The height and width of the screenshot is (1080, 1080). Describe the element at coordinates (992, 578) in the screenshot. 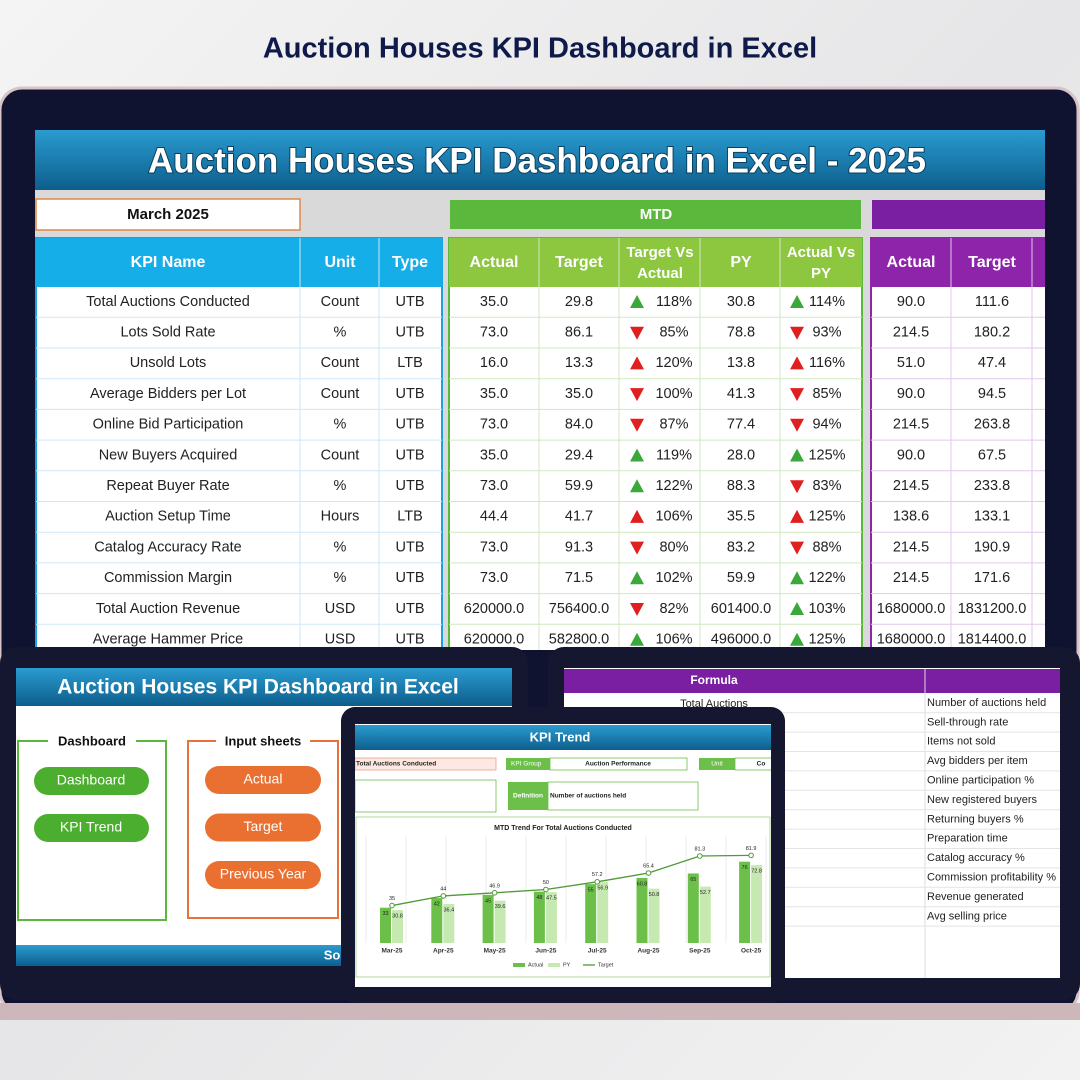

I see `cell: 171.6` at that location.